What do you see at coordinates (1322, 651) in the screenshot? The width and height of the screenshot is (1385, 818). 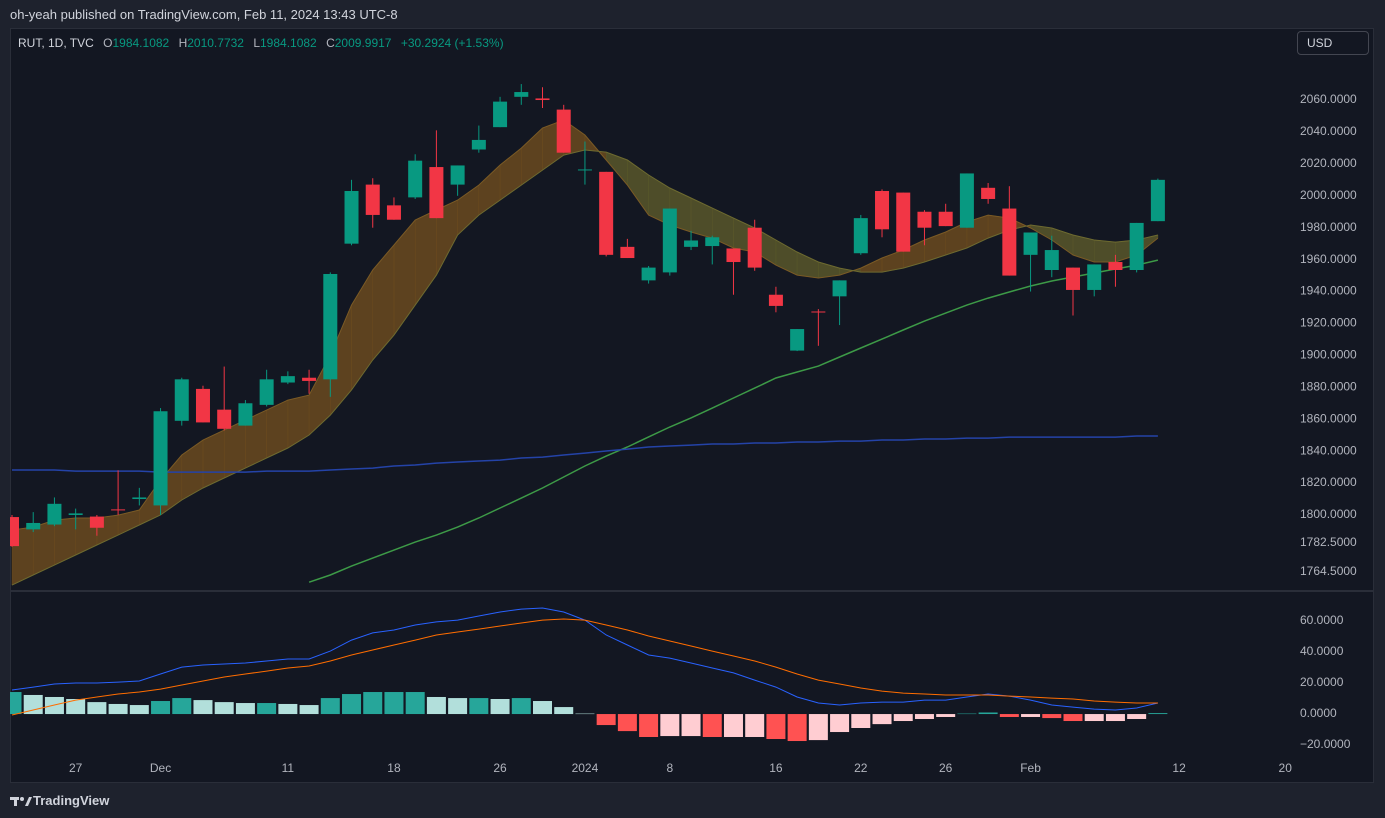 I see `y-tick-label: 40.0000` at bounding box center [1322, 651].